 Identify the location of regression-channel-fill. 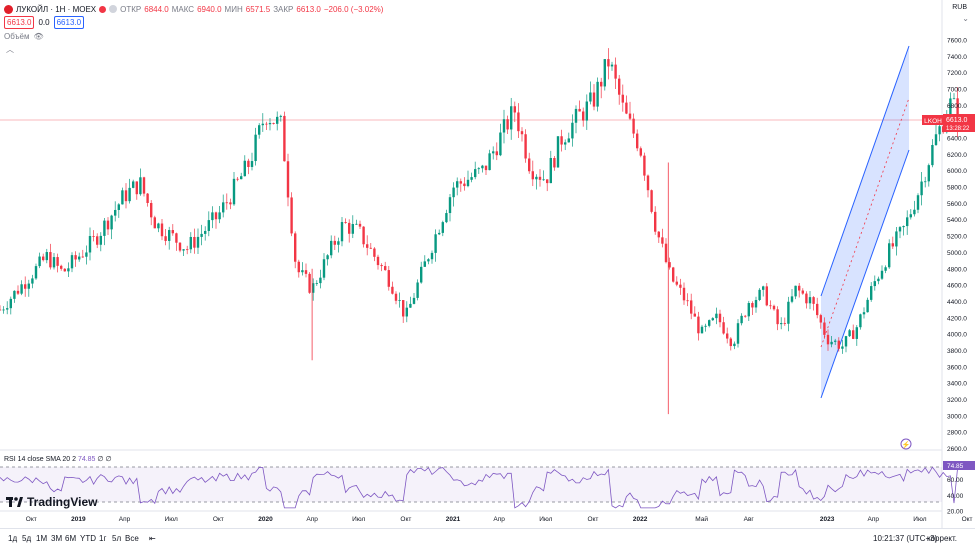
(865, 222).